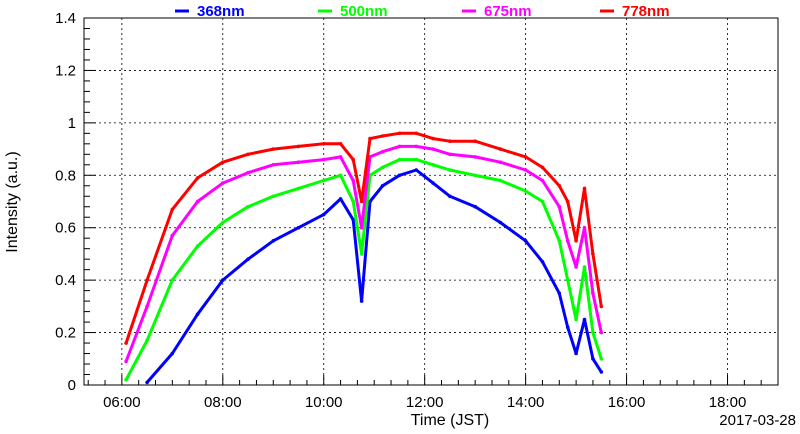 This screenshot has height=434, width=800. Describe the element at coordinates (65, 18) in the screenshot. I see `y-tick-label: 1.4` at that location.